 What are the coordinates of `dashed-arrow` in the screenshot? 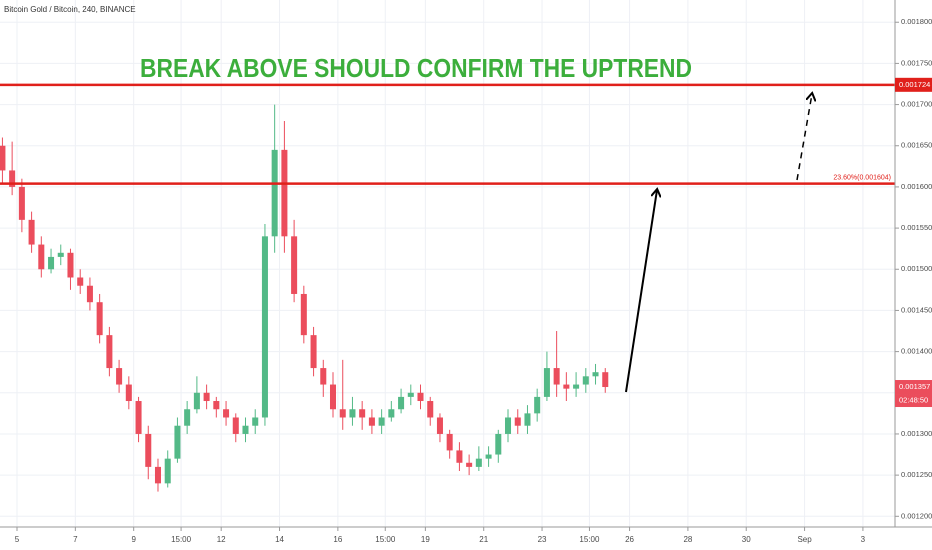 It's located at (804, 137).